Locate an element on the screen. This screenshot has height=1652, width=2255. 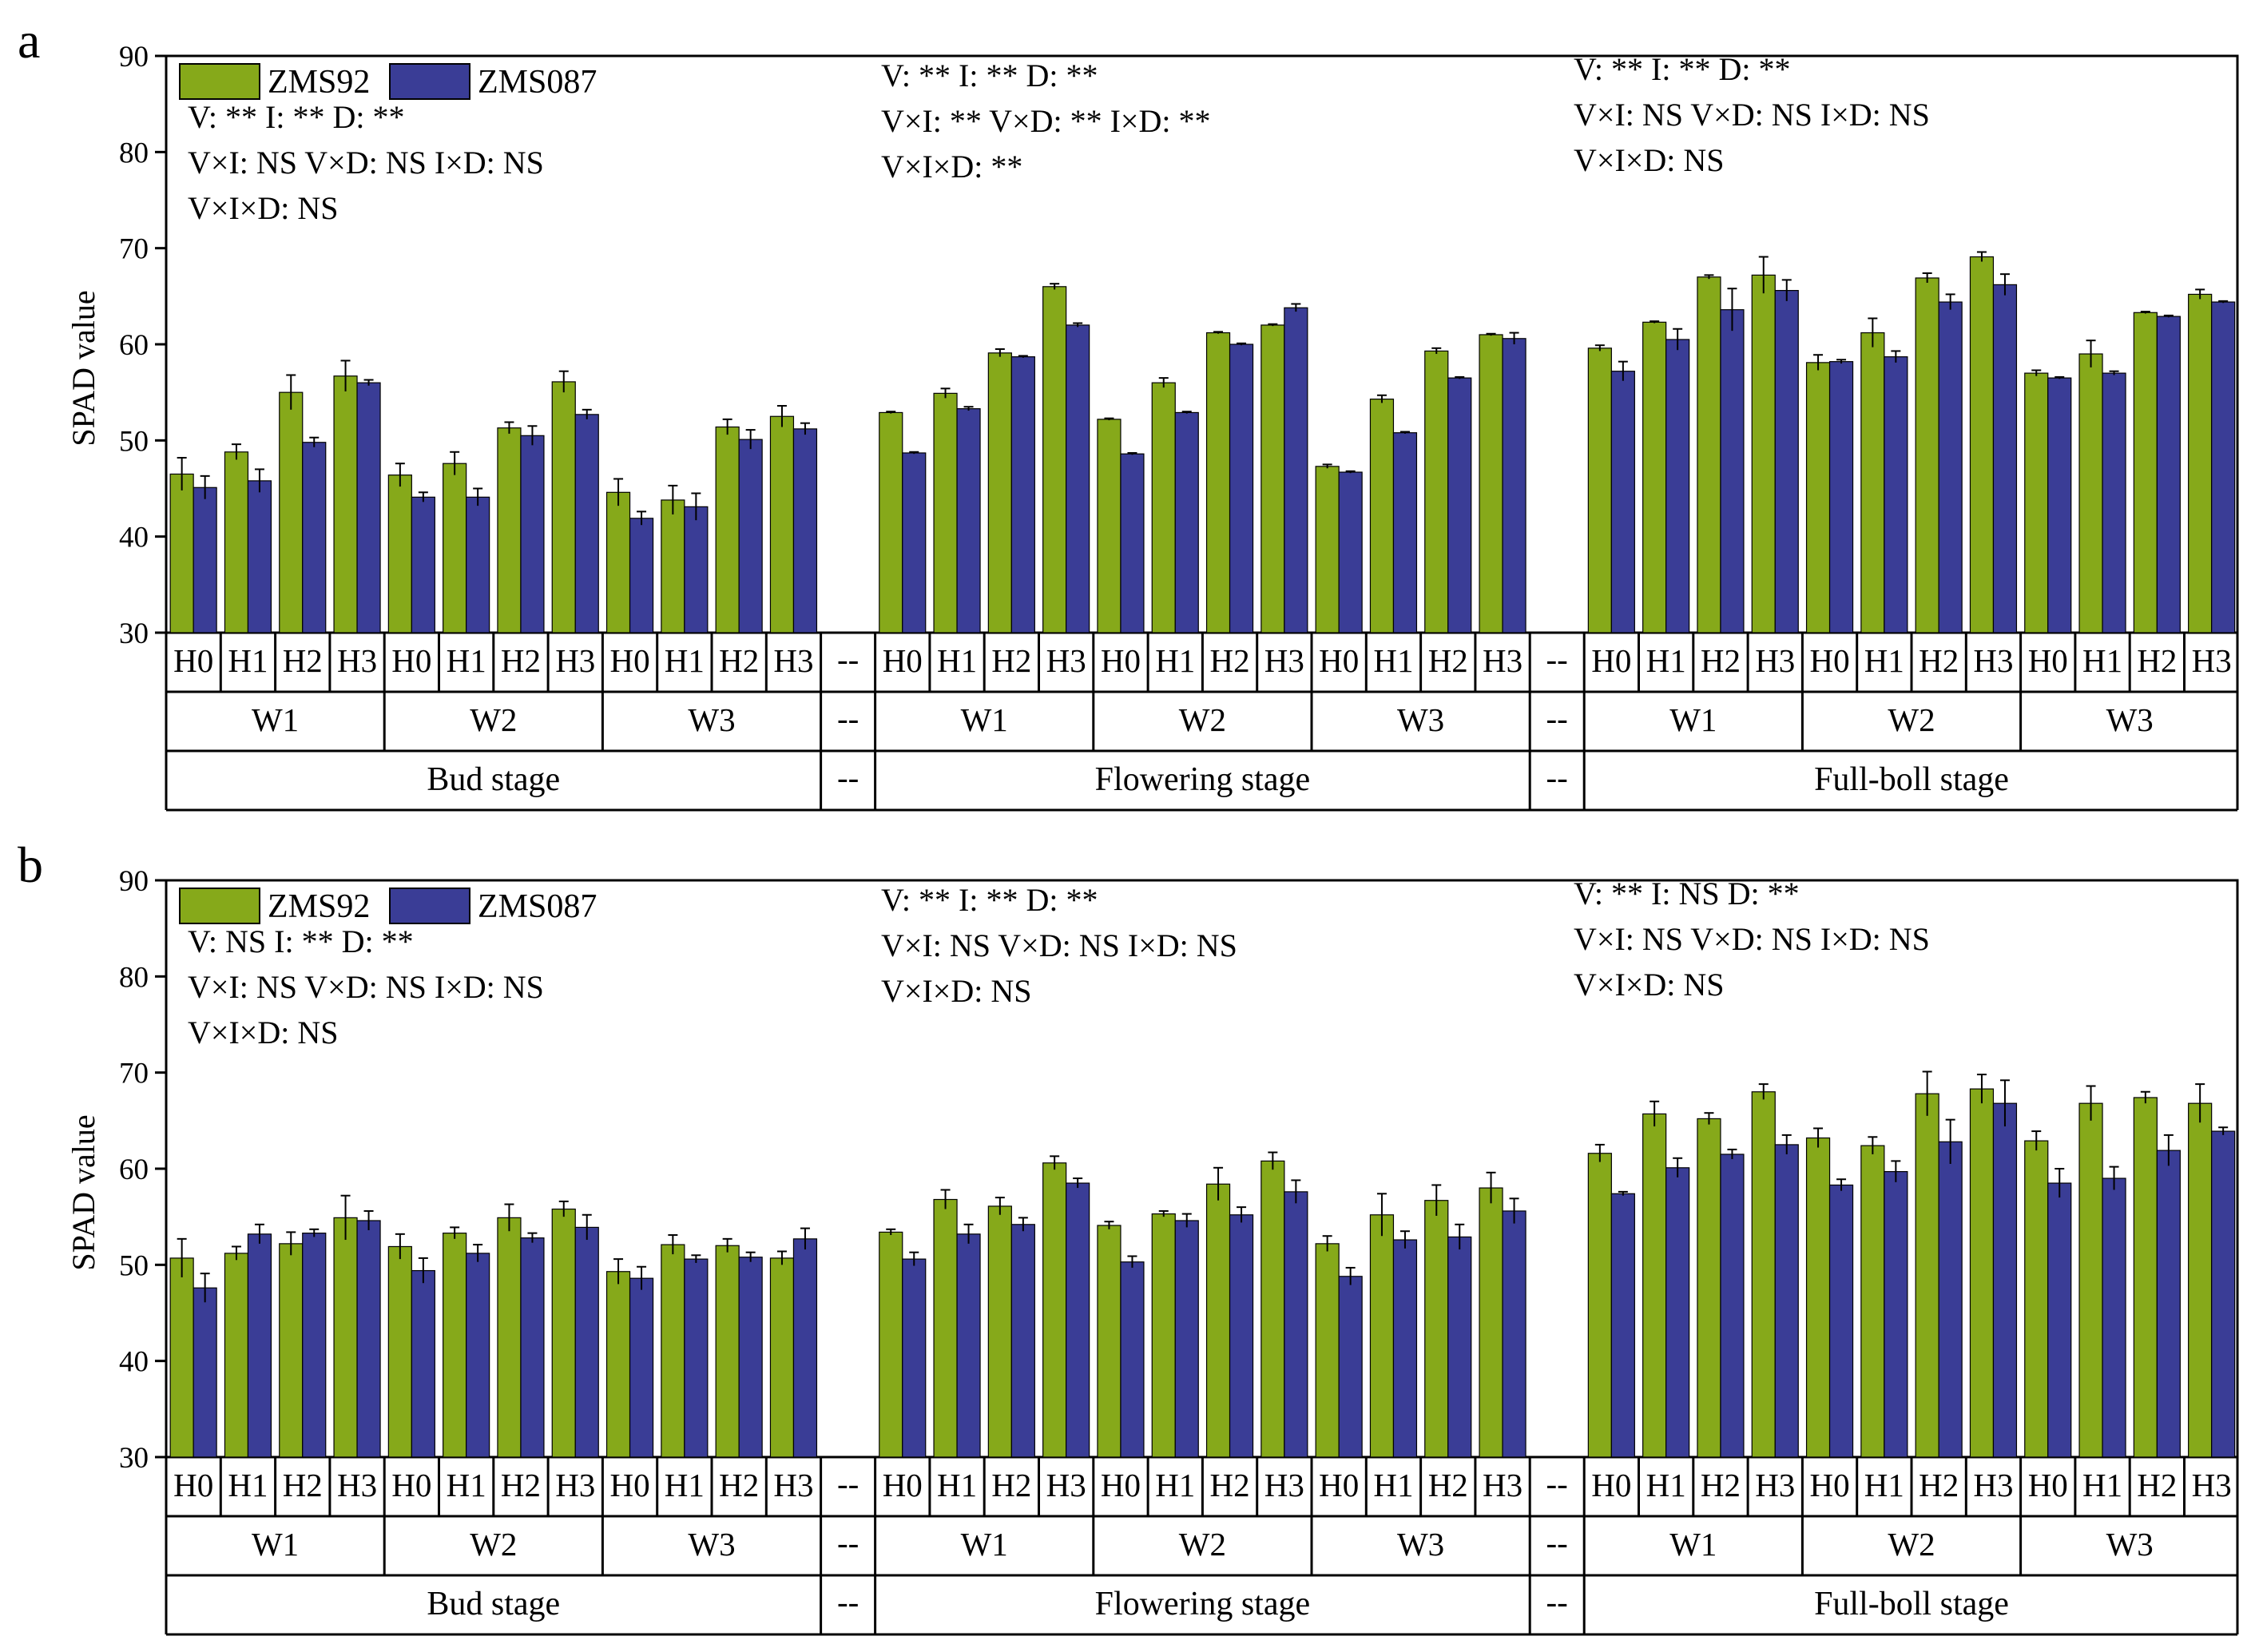
placeholder-dash-b-0-2: -- is located at coordinates (848, 1601).